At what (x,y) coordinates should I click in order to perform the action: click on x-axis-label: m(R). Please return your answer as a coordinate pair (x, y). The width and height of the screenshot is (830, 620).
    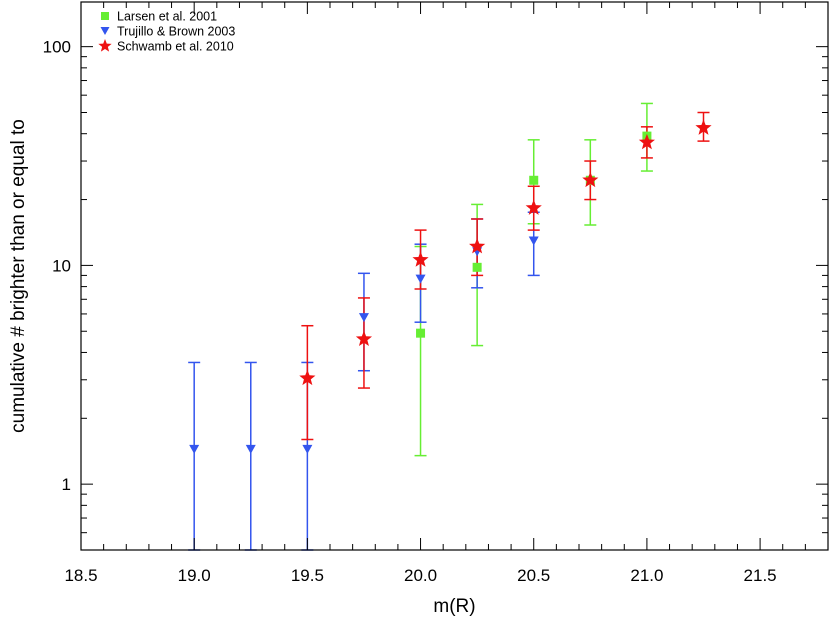
    Looking at the image, I should click on (454, 606).